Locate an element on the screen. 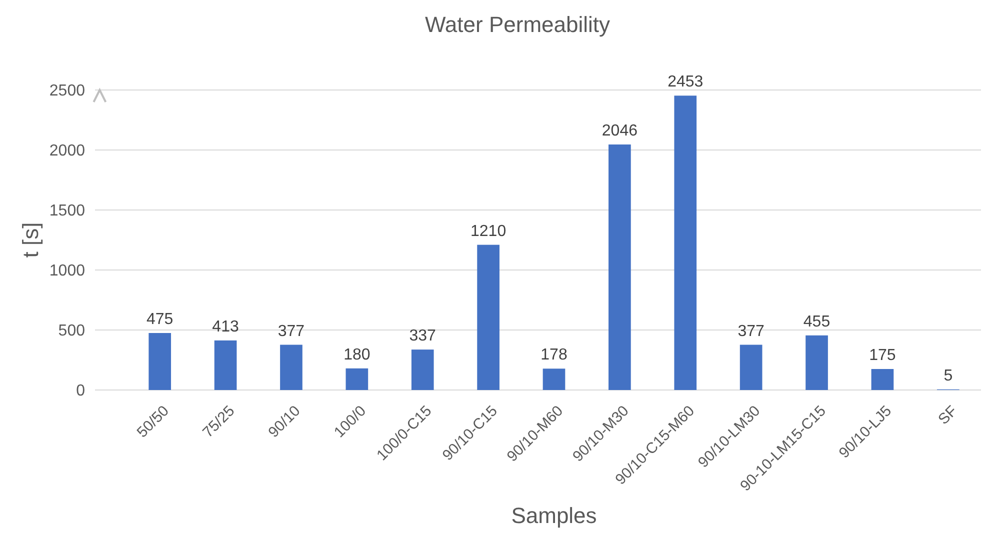  data-label: 455 is located at coordinates (816, 321).